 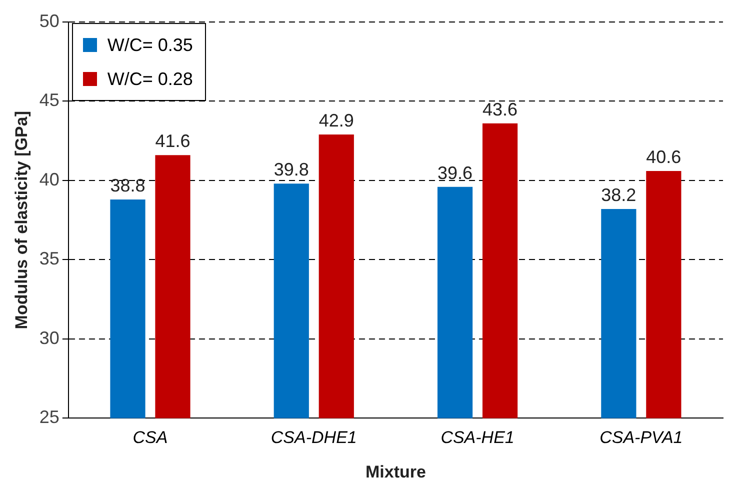 What do you see at coordinates (455, 172) in the screenshot?
I see `data-label: 39.6` at bounding box center [455, 172].